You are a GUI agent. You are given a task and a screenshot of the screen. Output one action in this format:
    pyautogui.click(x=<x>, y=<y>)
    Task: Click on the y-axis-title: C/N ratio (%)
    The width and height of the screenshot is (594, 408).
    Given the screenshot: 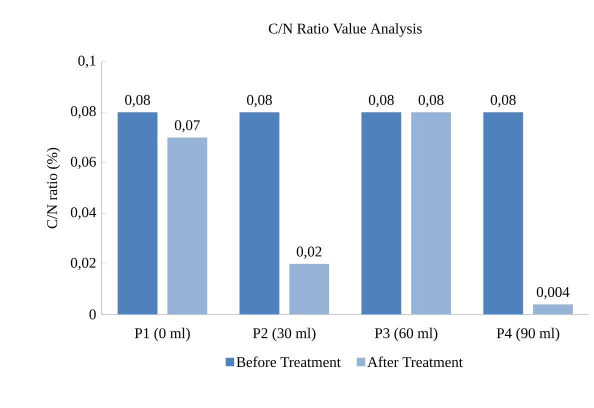 What is the action you would take?
    pyautogui.click(x=53, y=188)
    